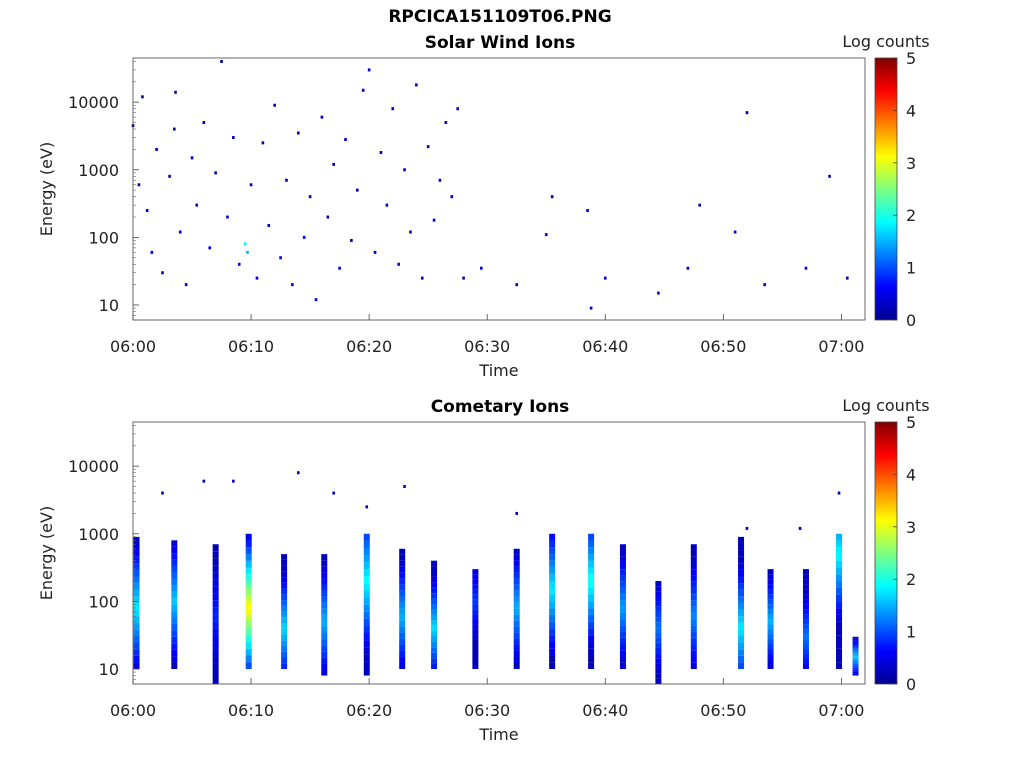 The image size is (1024, 768). I want to click on colorbar-label: Log counts, so click(885, 41).